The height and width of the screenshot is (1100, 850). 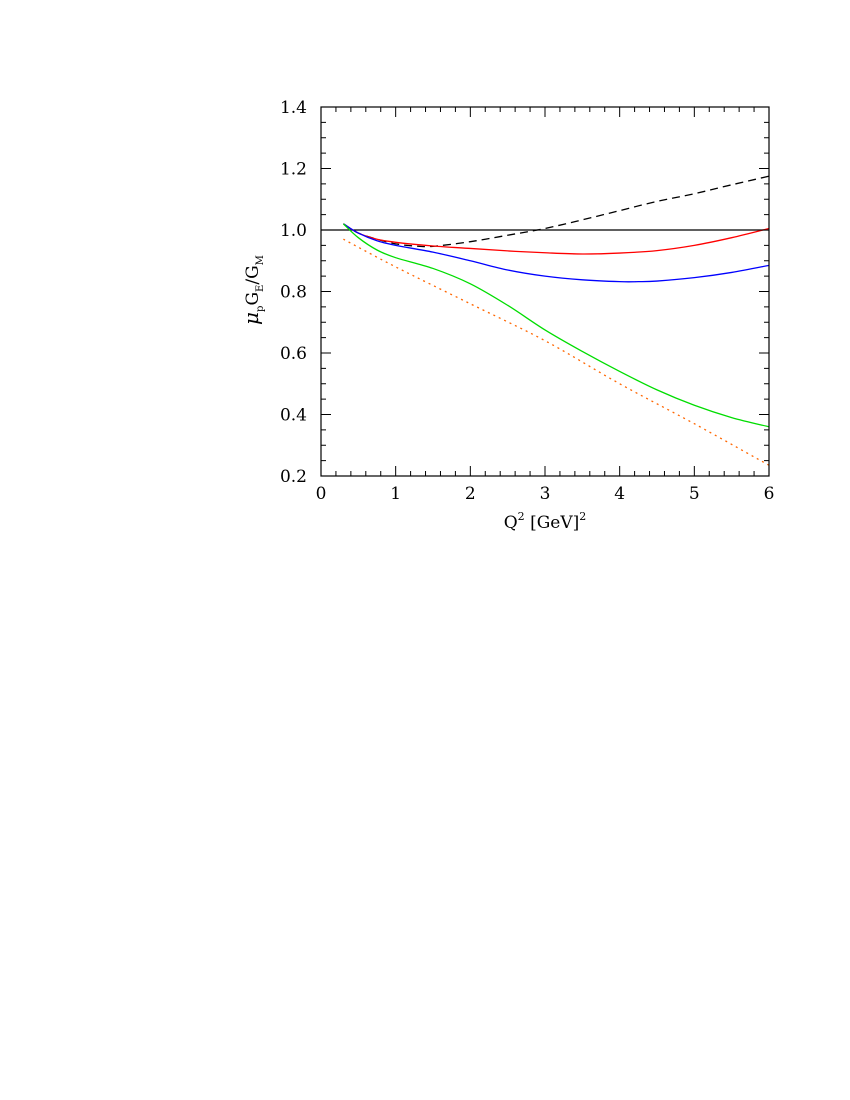 I want to click on x-tick-label-2: 2, so click(x=470, y=494).